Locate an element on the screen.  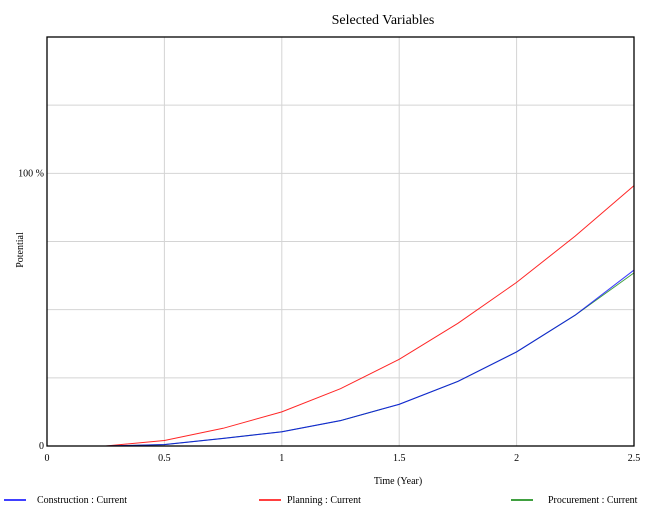
y-tick-label: 100 % is located at coordinates (31, 173).